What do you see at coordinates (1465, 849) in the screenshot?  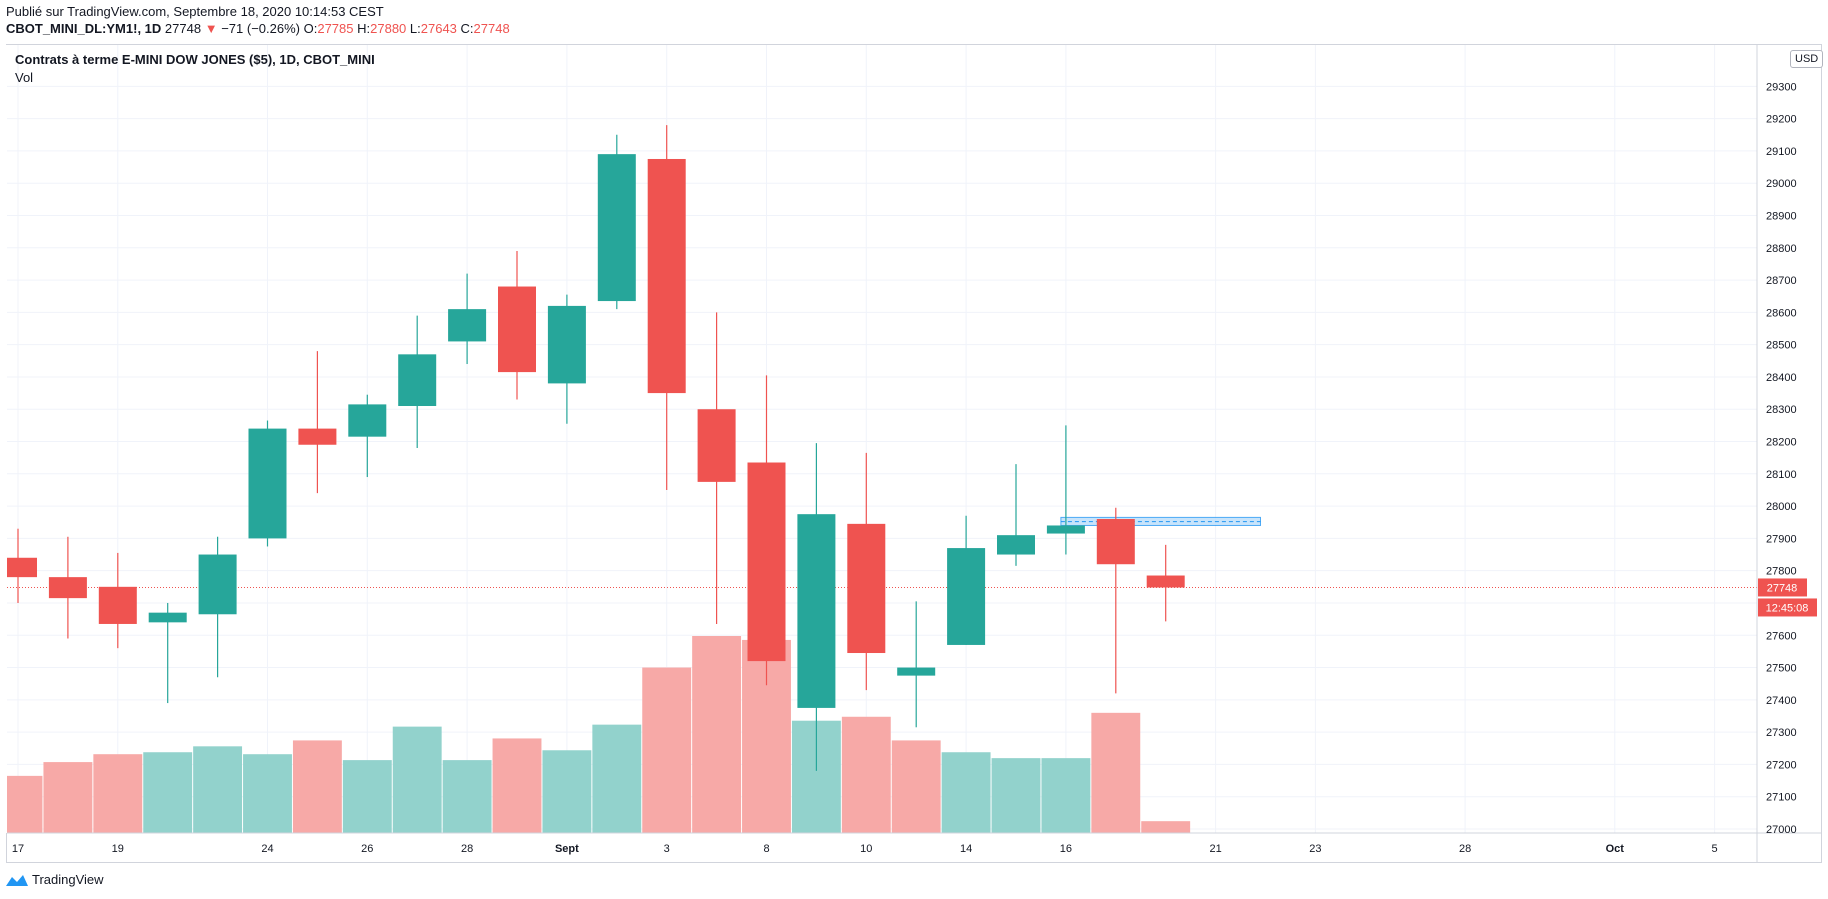 I see `x-tick-label: 28` at bounding box center [1465, 849].